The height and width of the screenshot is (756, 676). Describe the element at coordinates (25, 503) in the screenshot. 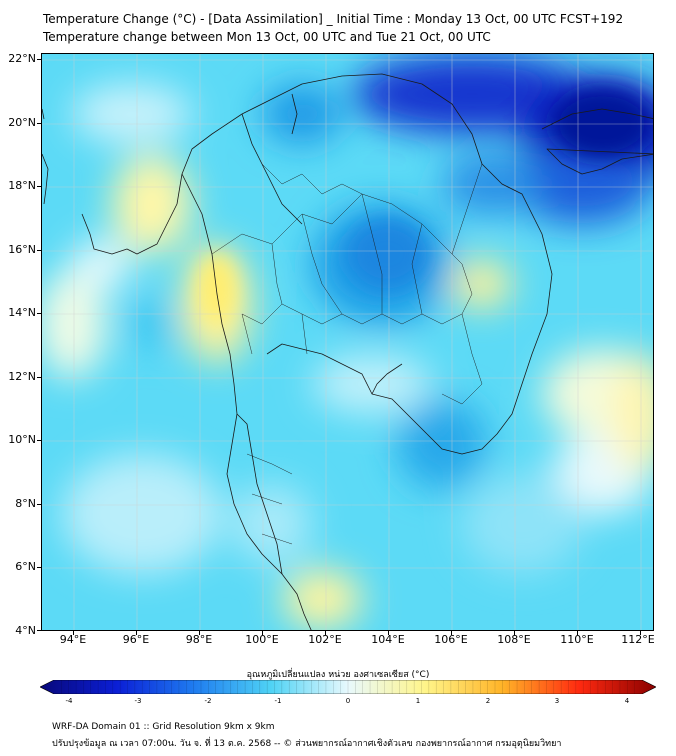

I see `lat-label: 8°N` at that location.